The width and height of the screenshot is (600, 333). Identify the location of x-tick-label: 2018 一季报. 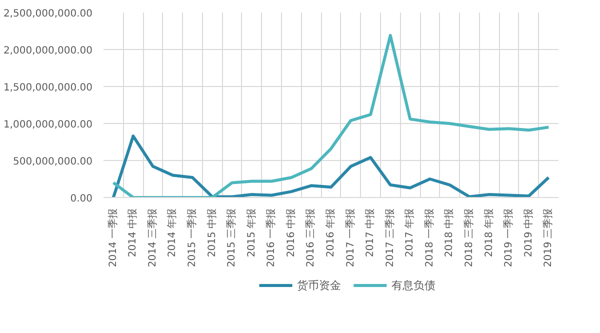
(429, 238).